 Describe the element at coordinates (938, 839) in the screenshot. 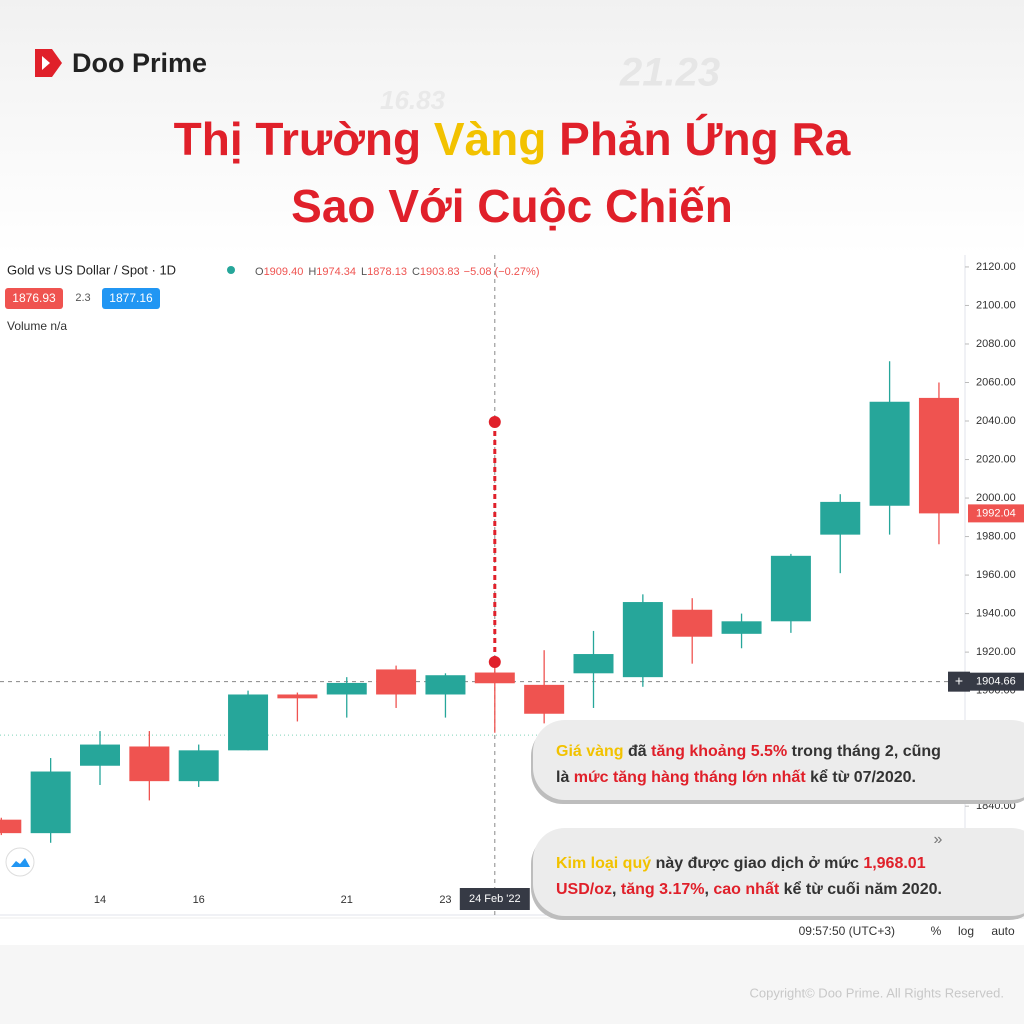

I see `callout-arrow: »` at that location.